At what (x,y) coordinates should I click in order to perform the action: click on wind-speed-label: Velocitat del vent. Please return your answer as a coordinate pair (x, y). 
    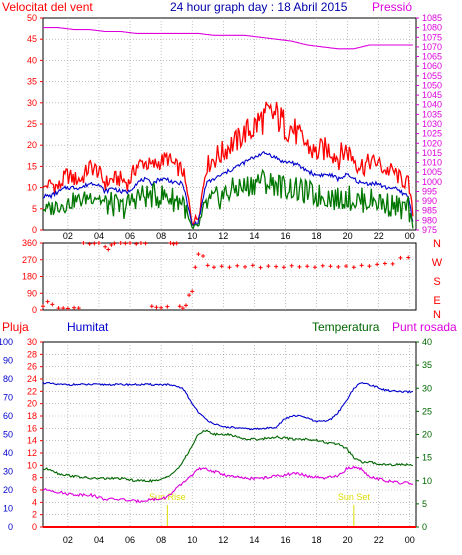
    Looking at the image, I should click on (47, 7).